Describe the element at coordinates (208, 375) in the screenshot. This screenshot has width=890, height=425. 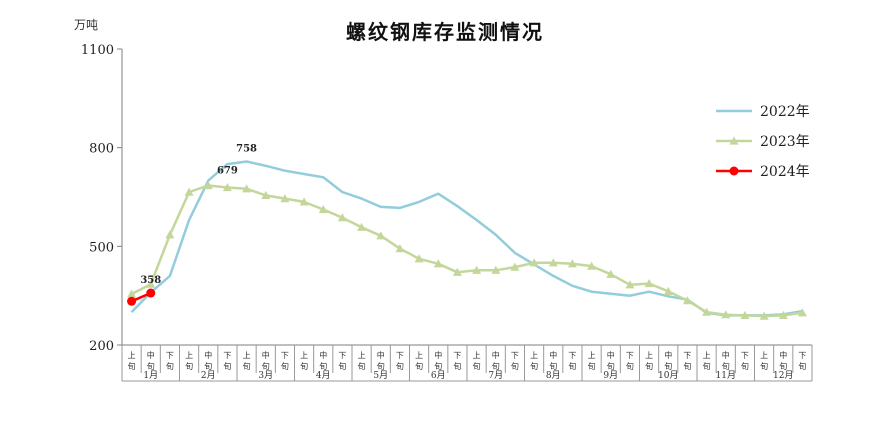
I see `month-label: 2月` at that location.